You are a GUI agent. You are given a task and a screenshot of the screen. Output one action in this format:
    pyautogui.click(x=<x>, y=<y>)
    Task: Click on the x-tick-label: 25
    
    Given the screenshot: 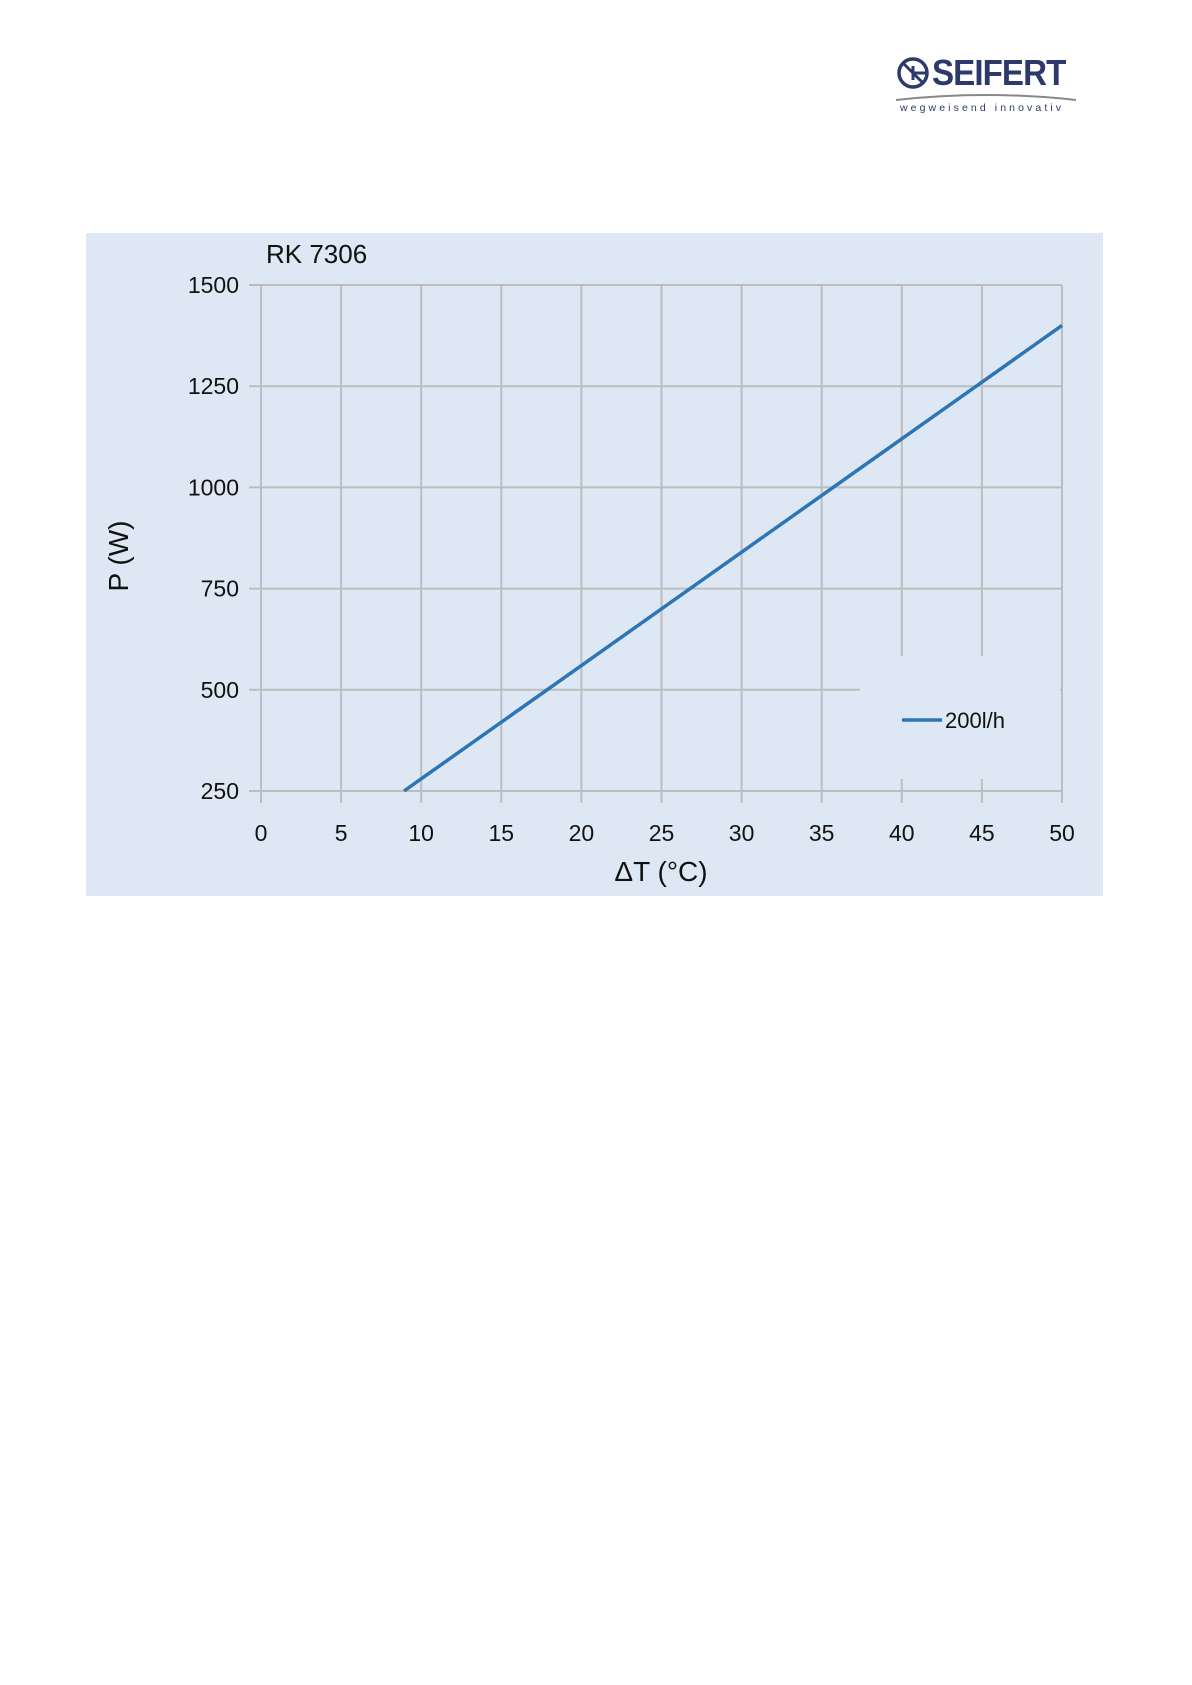 What is the action you would take?
    pyautogui.click(x=662, y=833)
    